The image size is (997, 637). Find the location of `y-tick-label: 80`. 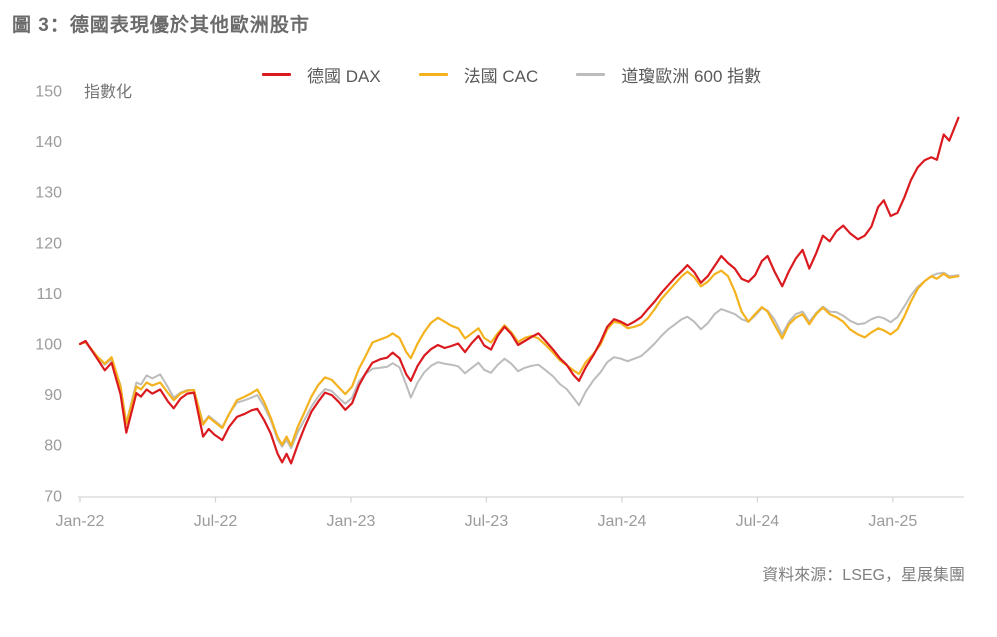

y-tick-label: 80 is located at coordinates (53, 446).